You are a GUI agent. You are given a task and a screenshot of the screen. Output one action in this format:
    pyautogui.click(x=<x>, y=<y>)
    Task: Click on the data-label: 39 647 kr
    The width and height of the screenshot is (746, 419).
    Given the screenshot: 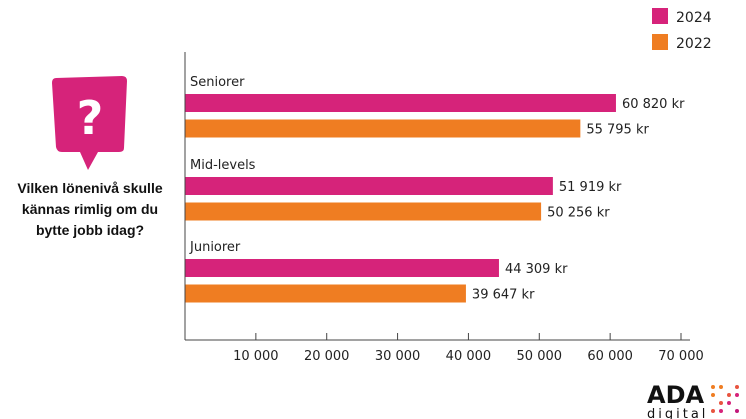 What is the action you would take?
    pyautogui.click(x=503, y=295)
    